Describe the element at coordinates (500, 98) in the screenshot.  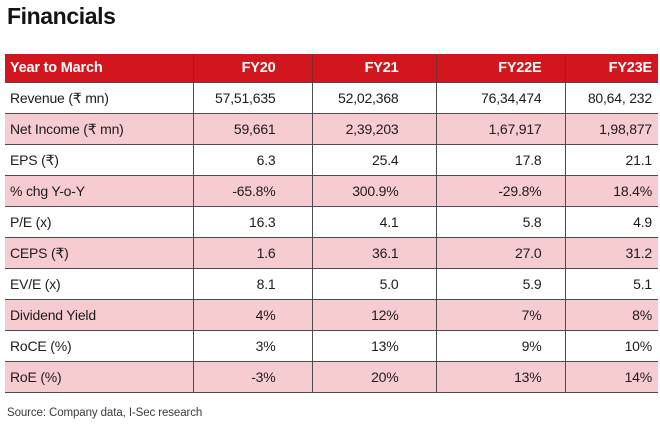
I see `cell-value: 76,34,474` at that location.